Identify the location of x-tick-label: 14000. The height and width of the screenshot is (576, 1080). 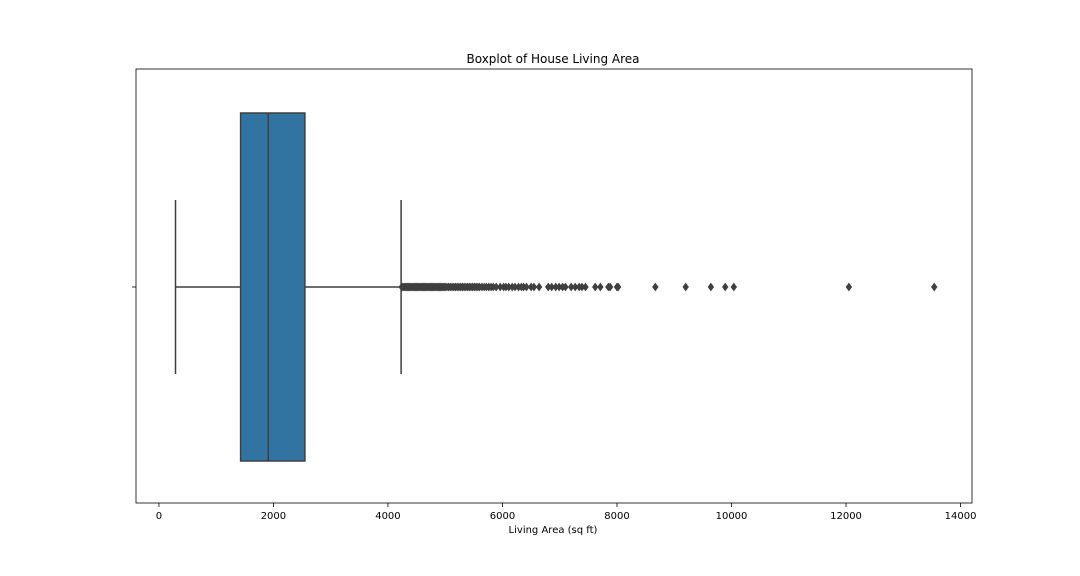
(961, 516).